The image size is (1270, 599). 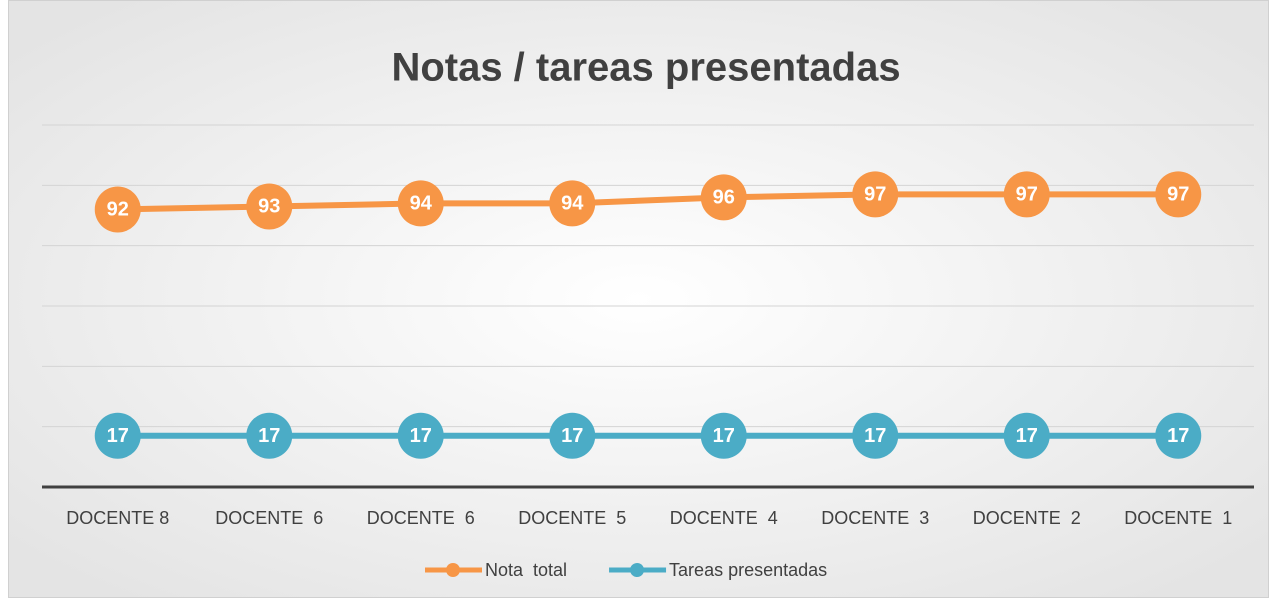 I want to click on data-label: 93, so click(x=269, y=207).